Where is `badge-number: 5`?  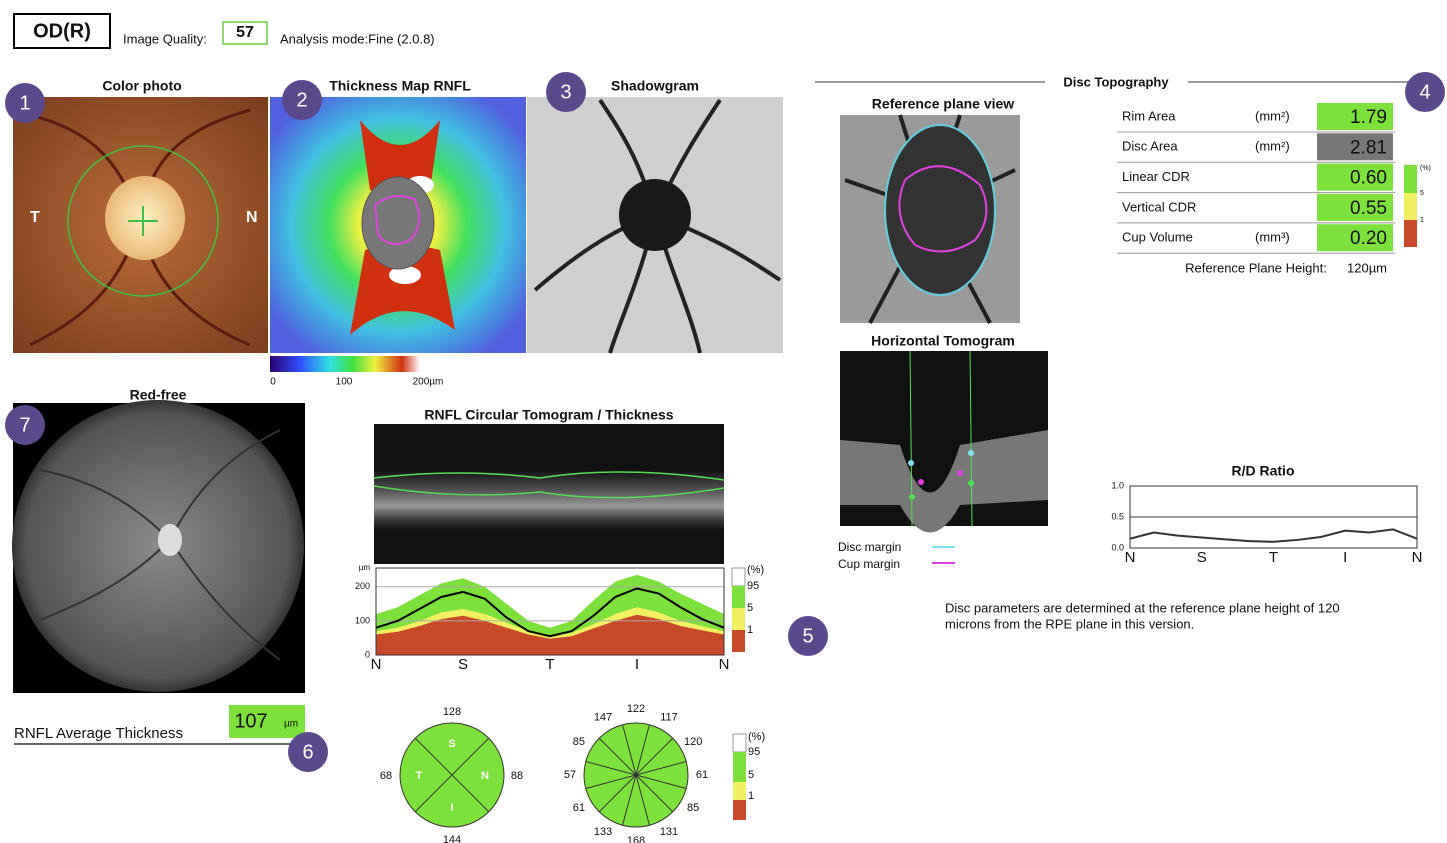
badge-number: 5 is located at coordinates (807, 636).